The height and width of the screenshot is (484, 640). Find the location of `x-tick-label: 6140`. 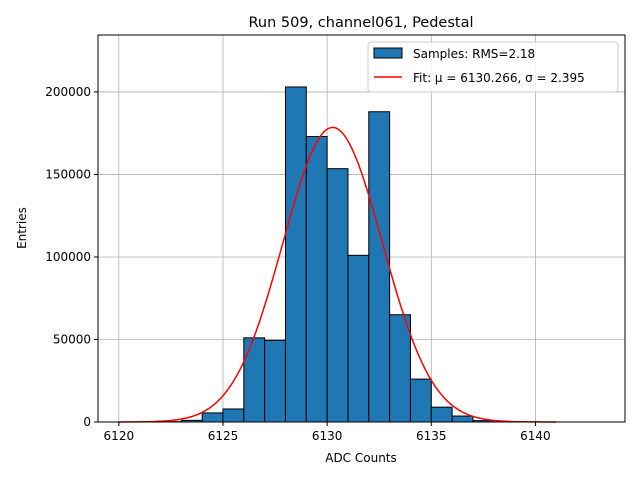

x-tick-label: 6140 is located at coordinates (535, 436).